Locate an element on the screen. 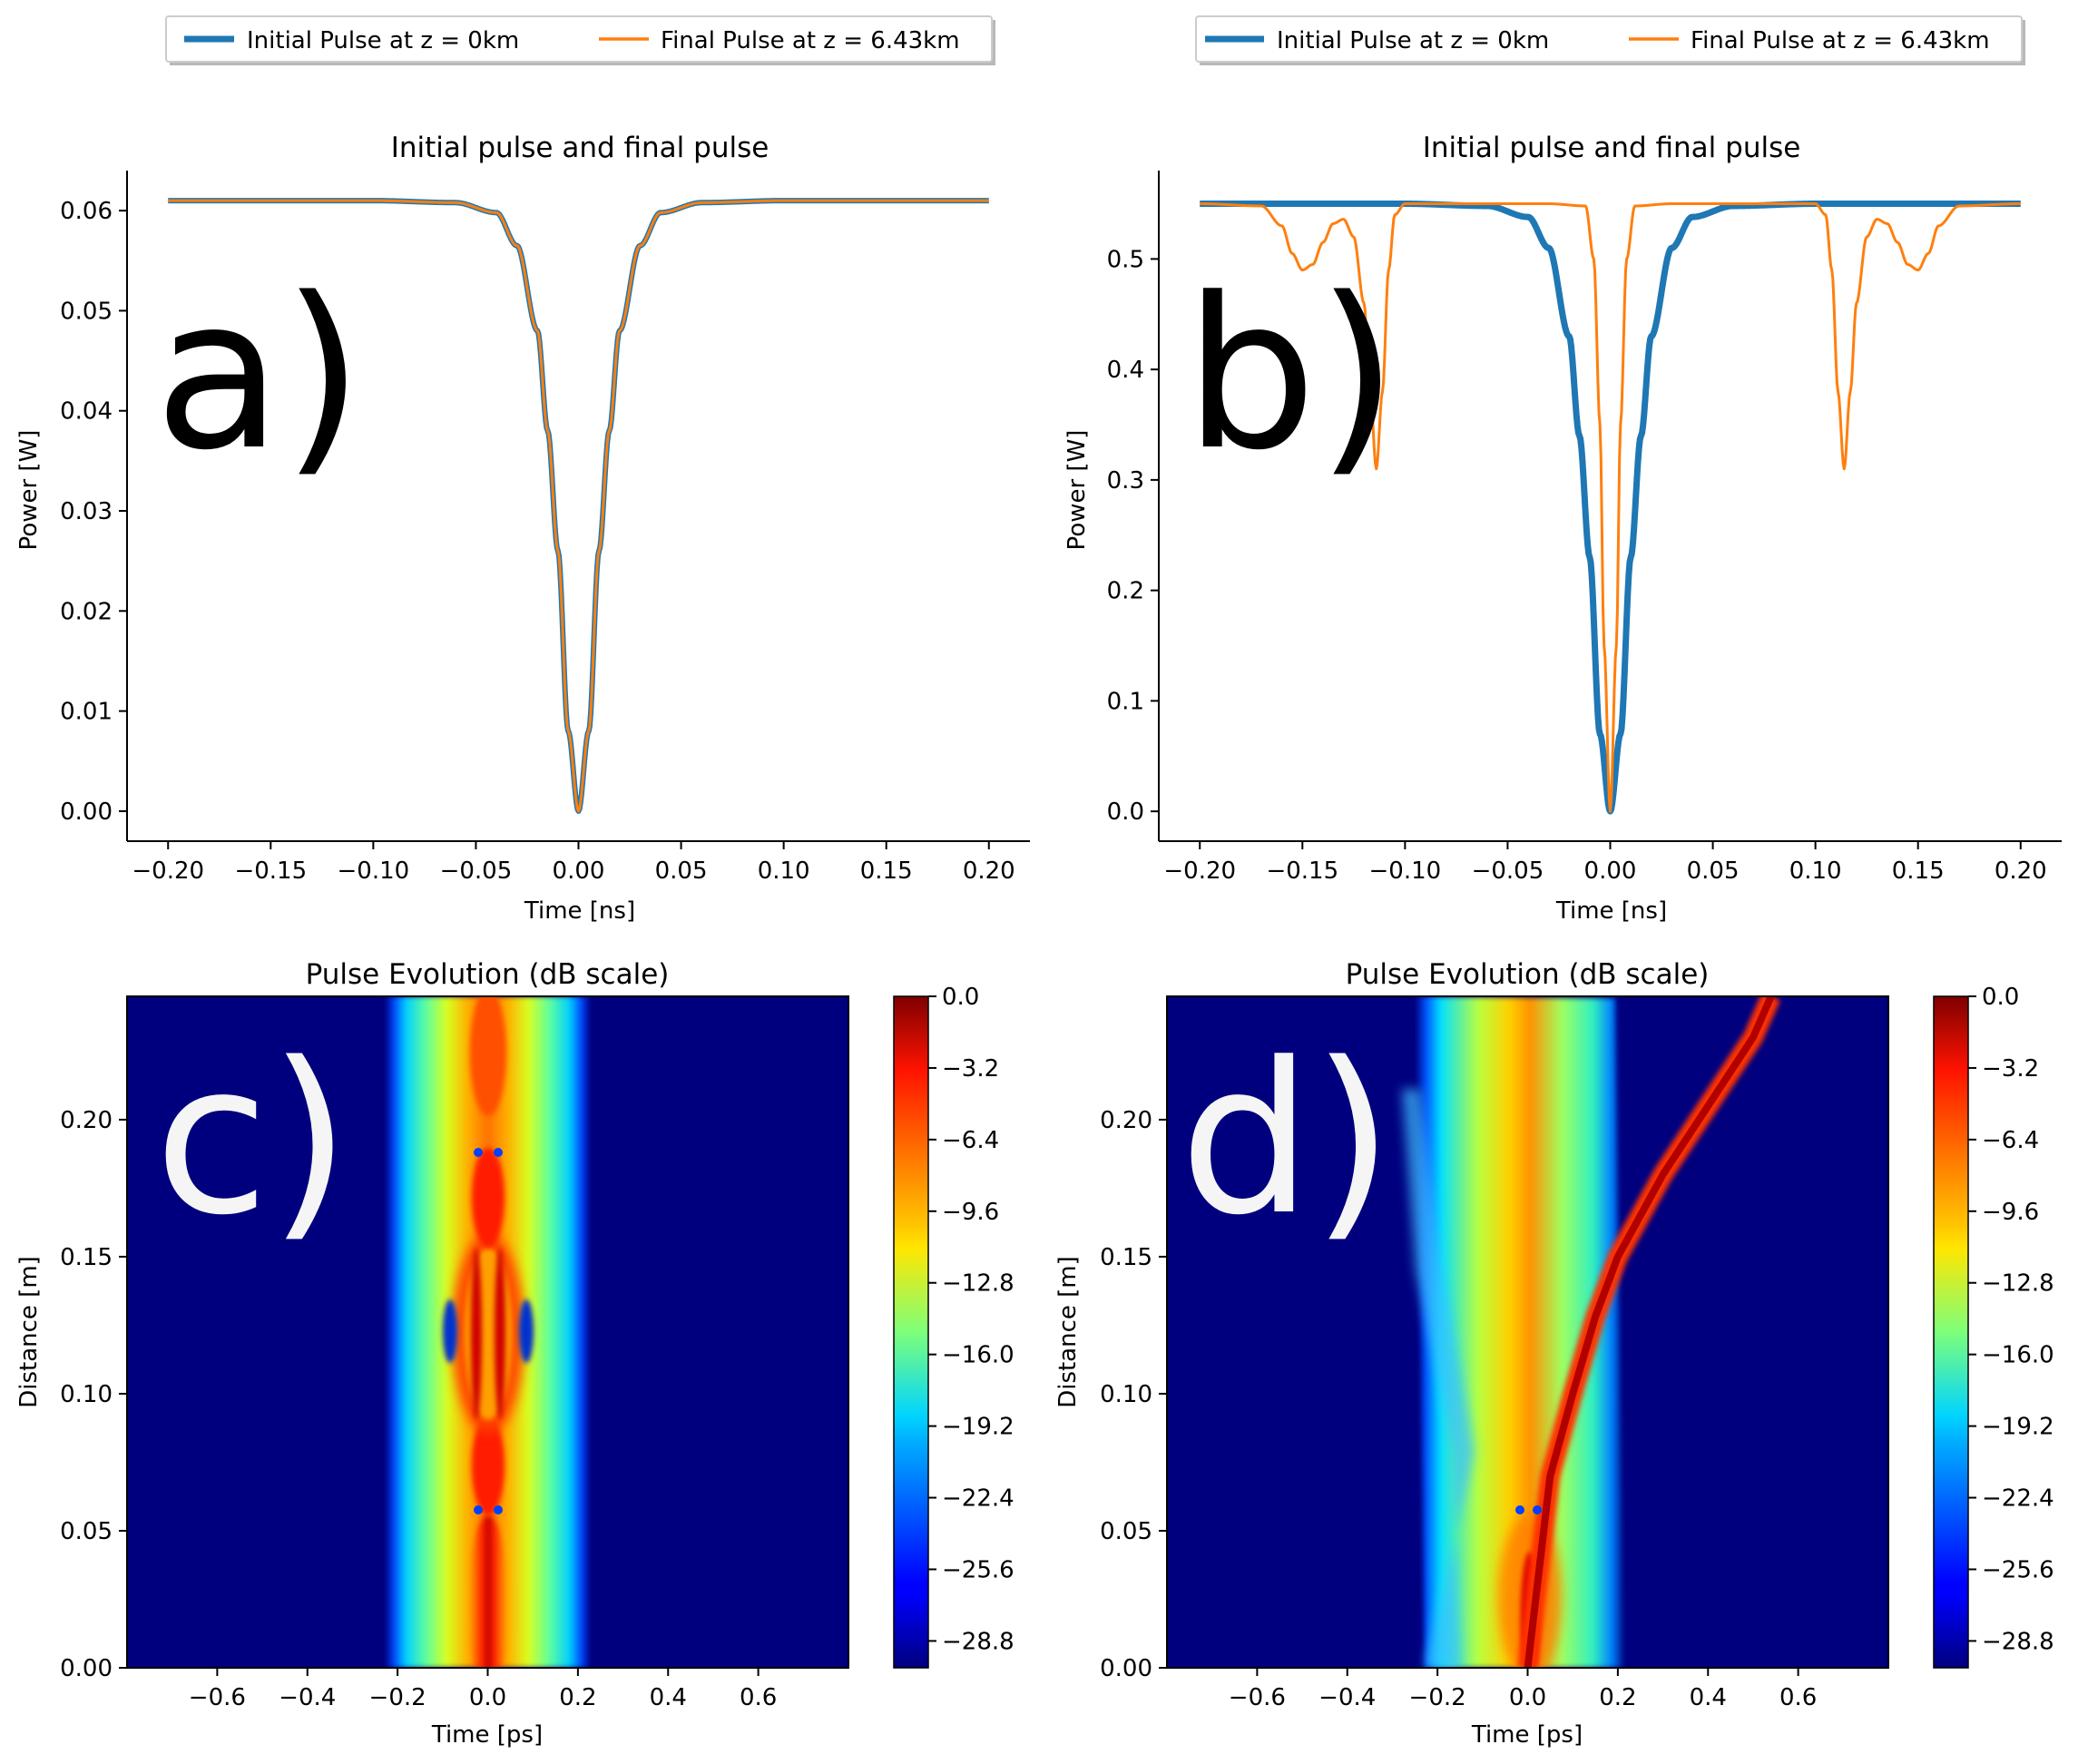  legend-label-final: Final Pulse at z = 6.43km is located at coordinates (811, 40).